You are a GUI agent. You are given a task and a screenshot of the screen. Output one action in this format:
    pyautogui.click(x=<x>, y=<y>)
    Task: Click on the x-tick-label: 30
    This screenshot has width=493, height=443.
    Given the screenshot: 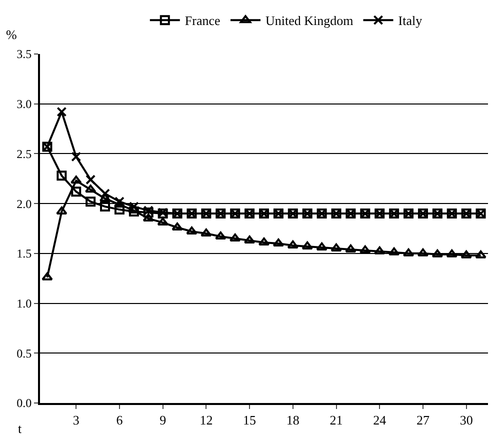 What is the action you would take?
    pyautogui.click(x=466, y=420)
    